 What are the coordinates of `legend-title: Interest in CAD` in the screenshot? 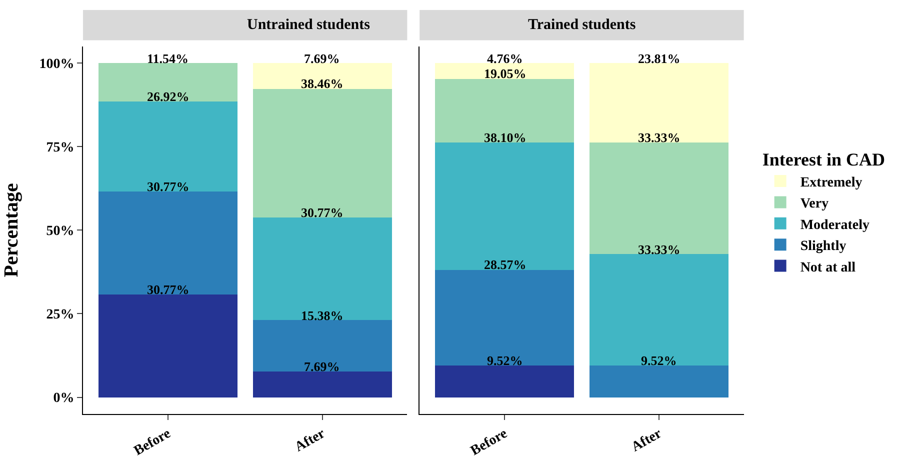 It's located at (823, 159).